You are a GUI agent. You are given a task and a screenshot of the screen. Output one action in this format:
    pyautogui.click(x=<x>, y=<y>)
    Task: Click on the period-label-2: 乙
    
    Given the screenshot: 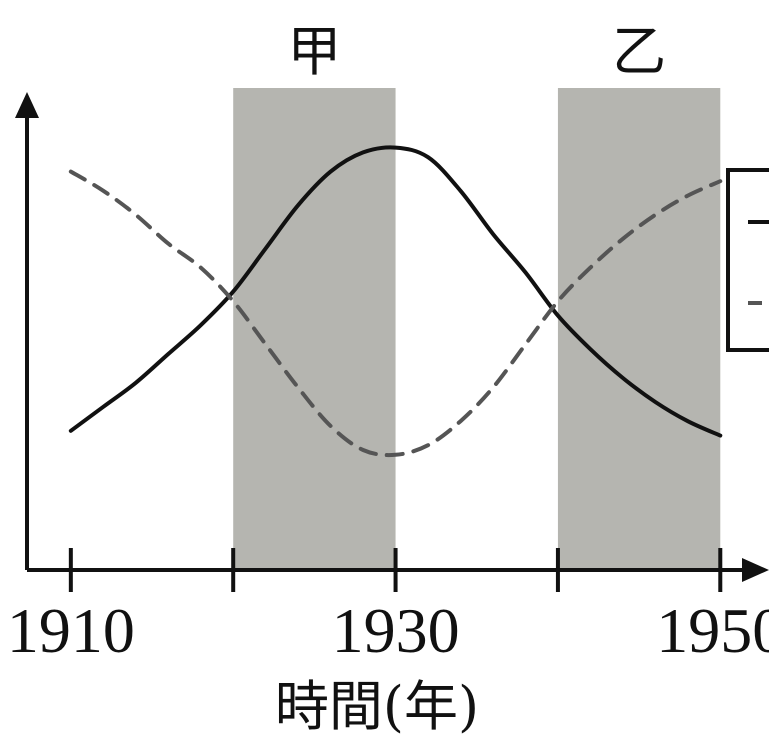 What is the action you would take?
    pyautogui.click(x=639, y=51)
    